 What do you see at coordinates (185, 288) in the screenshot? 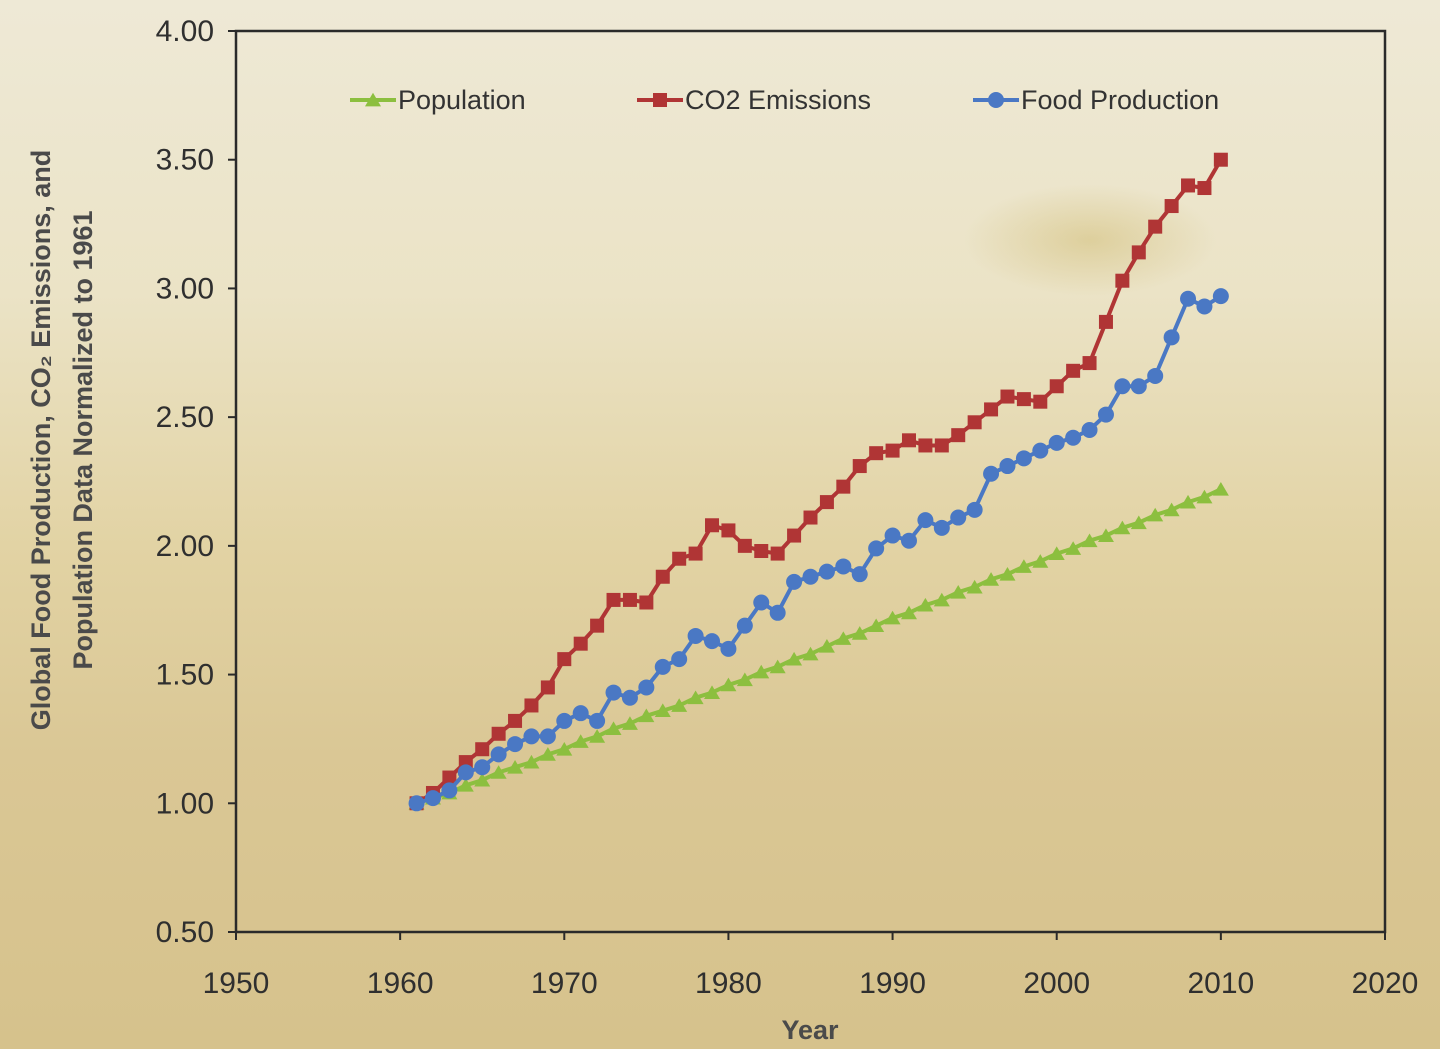
I see `y-tick-label: 3.00` at bounding box center [185, 288].